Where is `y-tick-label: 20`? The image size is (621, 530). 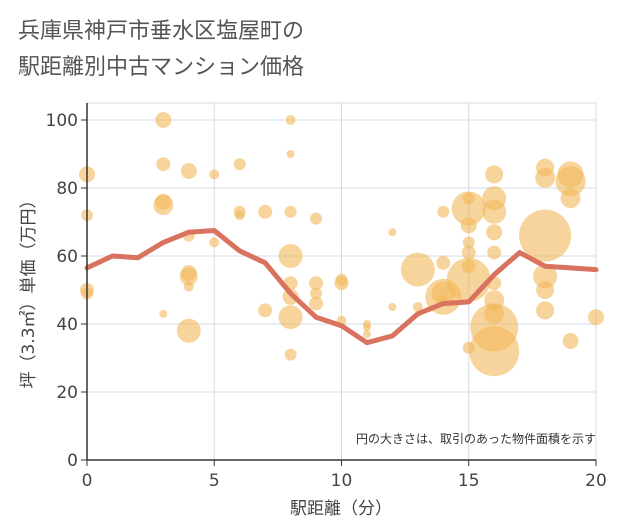
y-tick-label: 20 is located at coordinates (67, 393).